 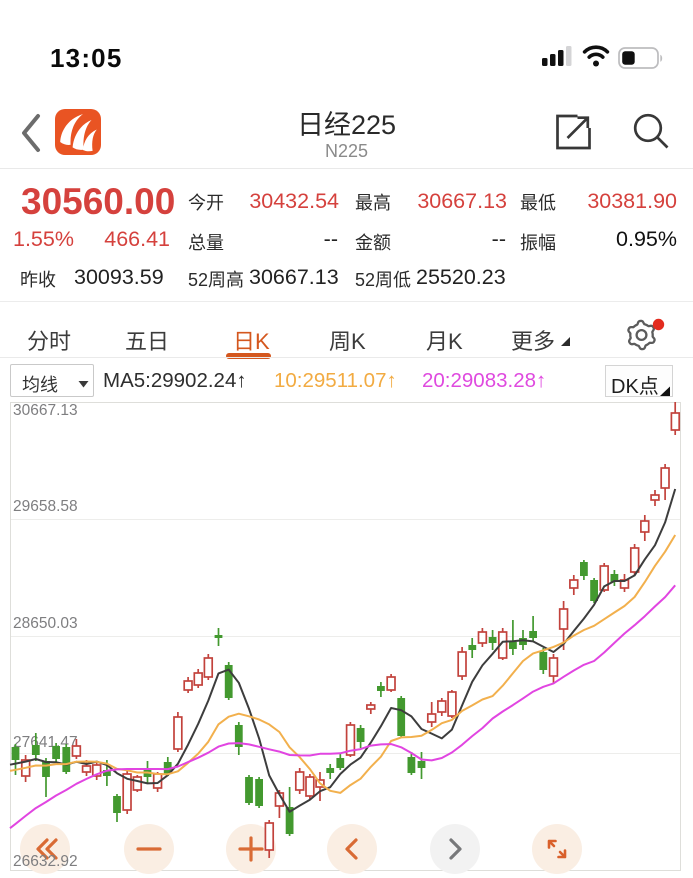 I want to click on svg-text: 27641.47, so click(x=45, y=742).